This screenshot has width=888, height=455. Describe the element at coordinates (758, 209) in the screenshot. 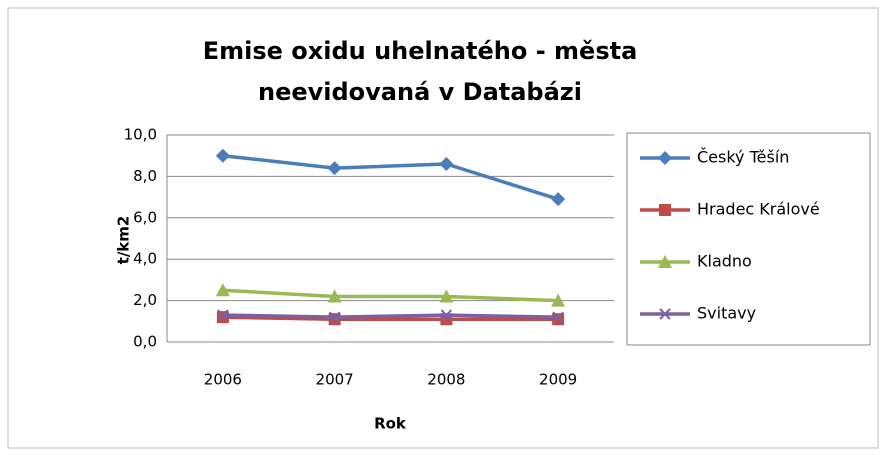

I see `legend-label: Hradec Králové` at that location.